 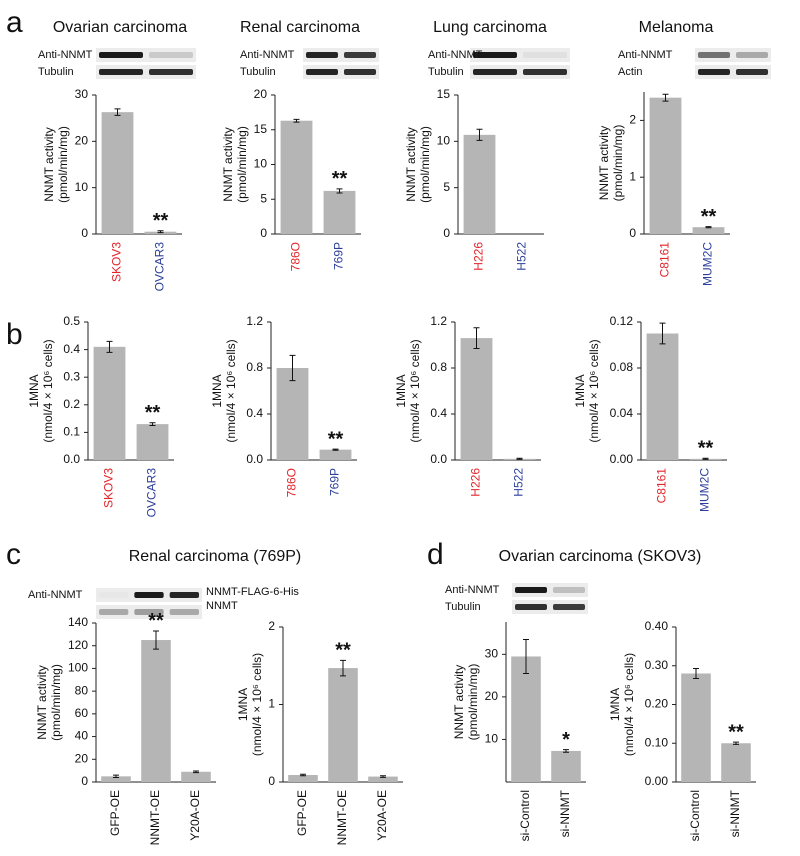 What do you see at coordinates (438, 459) in the screenshot?
I see `y-tick-label: 0.0` at bounding box center [438, 459].